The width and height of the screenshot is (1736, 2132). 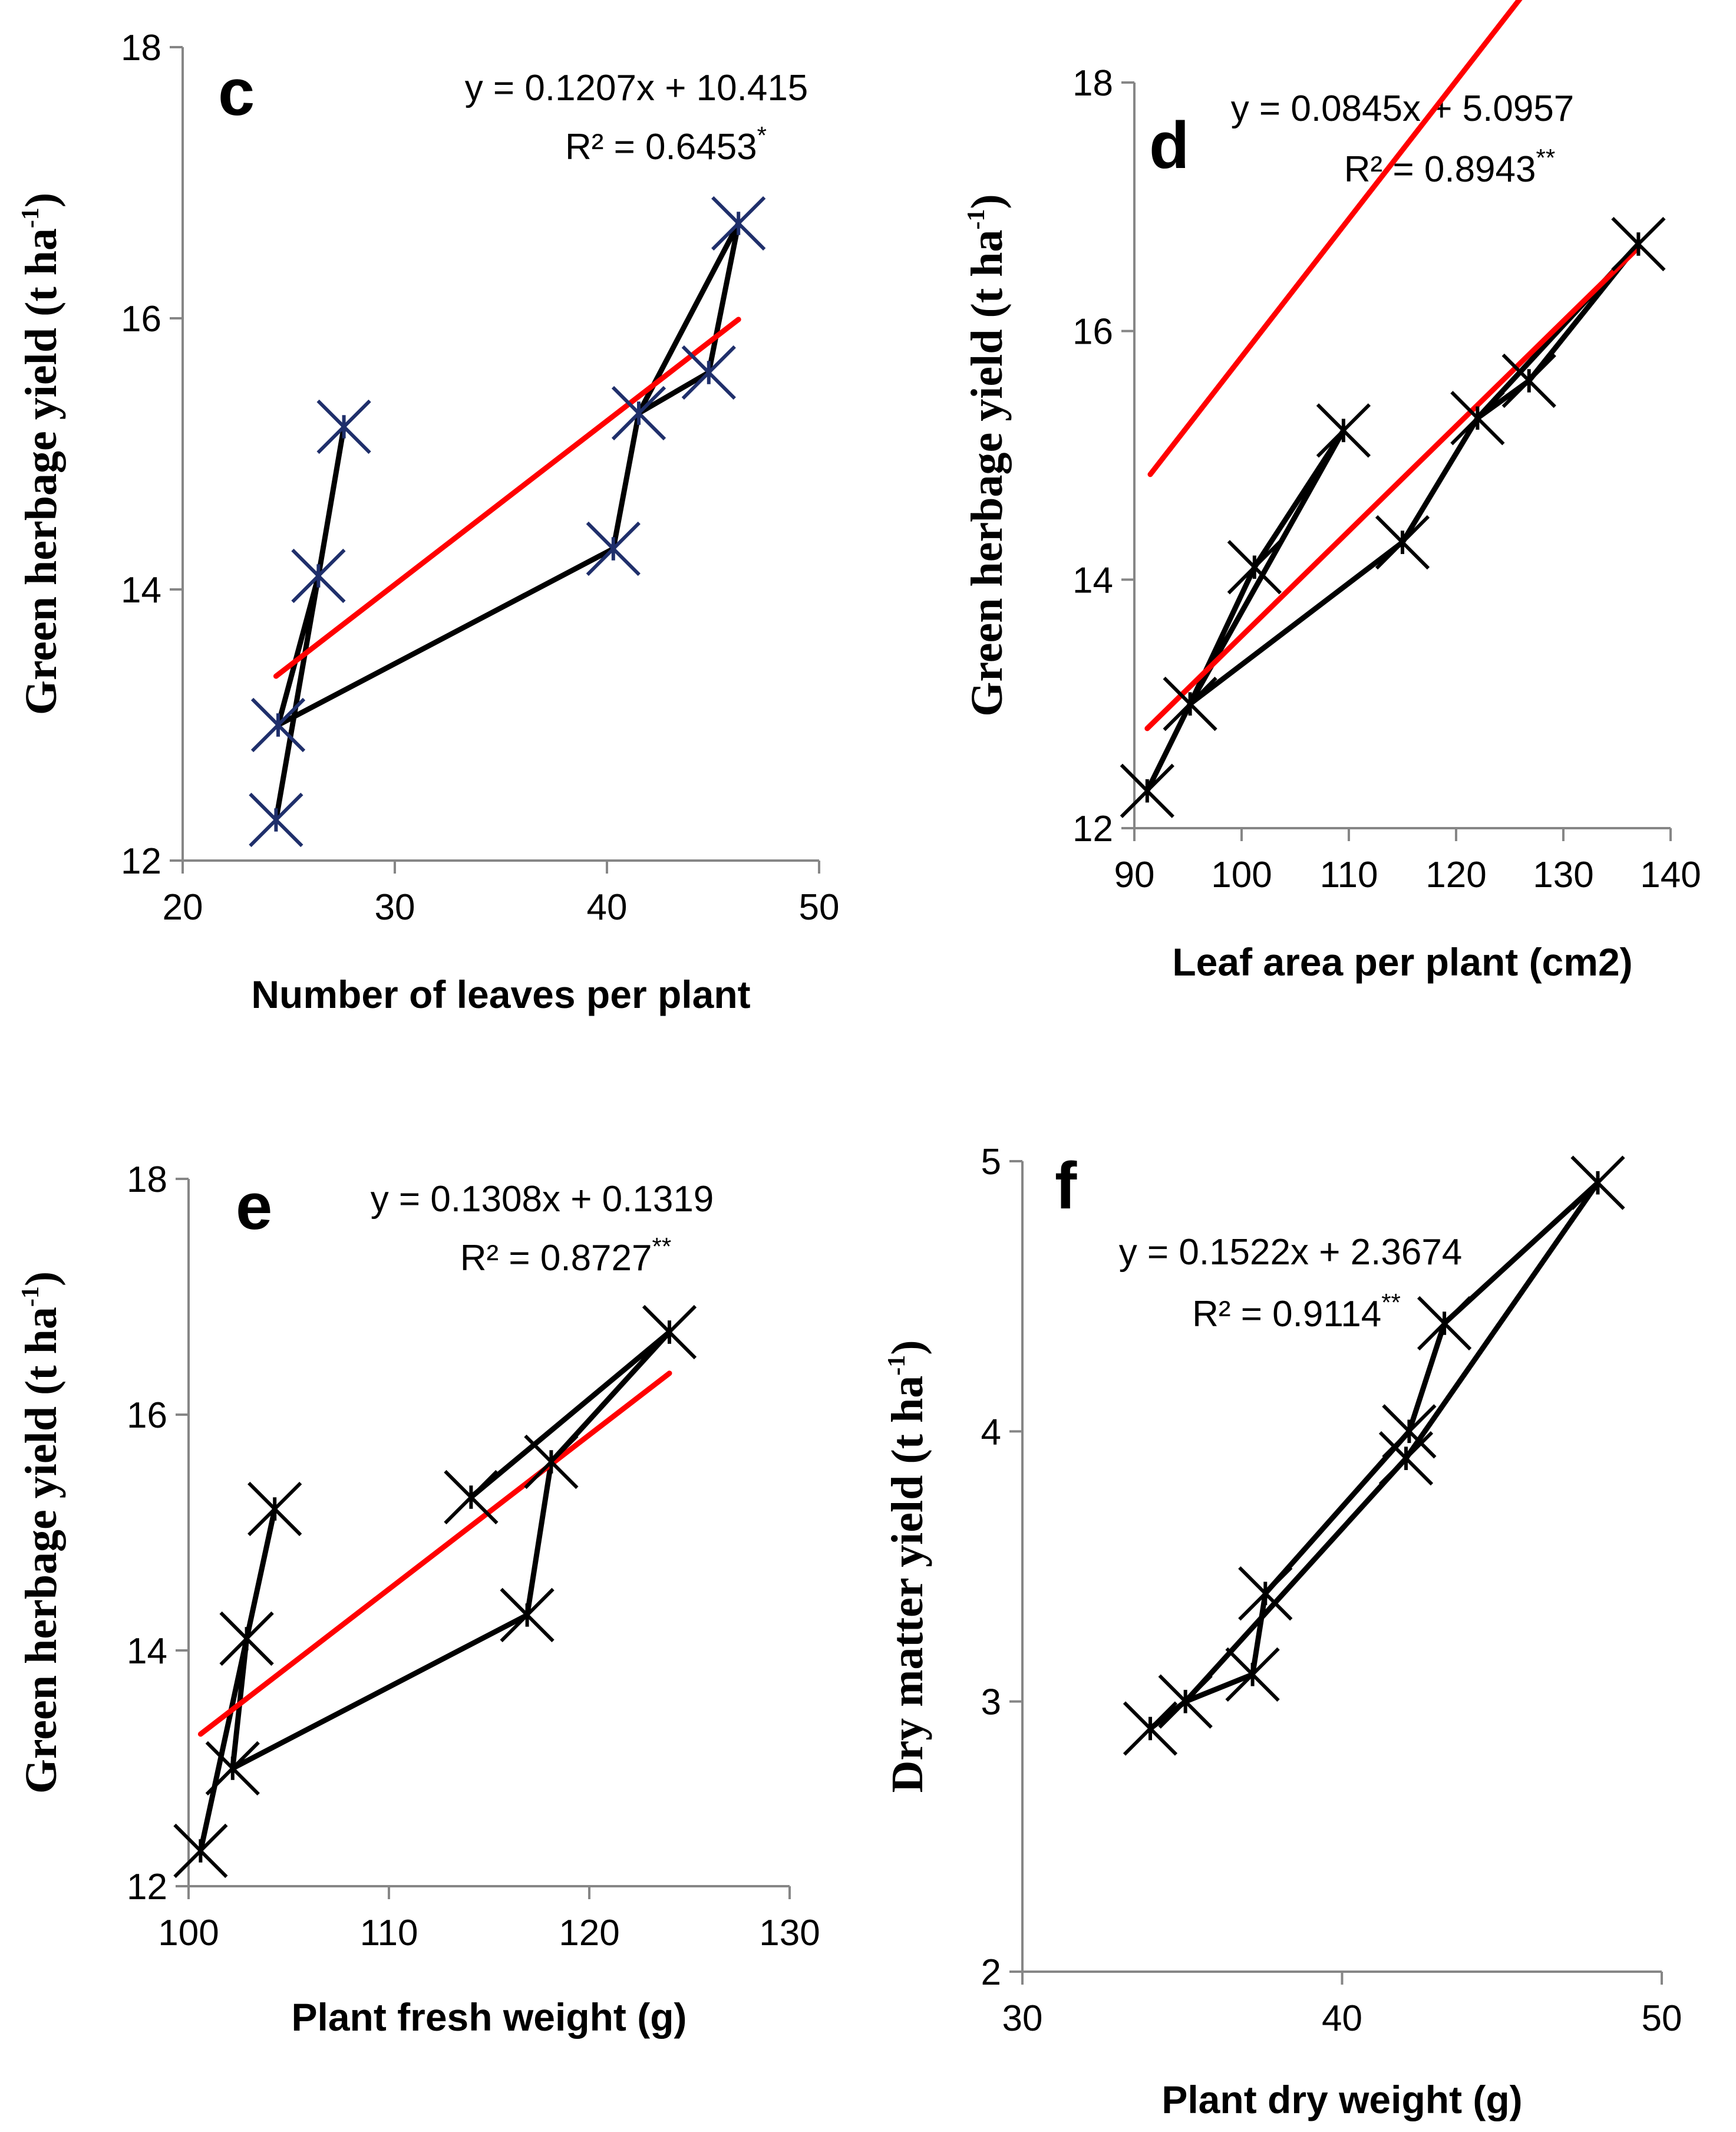 I want to click on x-axis-label: Leaf area per plant (cm2), so click(x=1402, y=962).